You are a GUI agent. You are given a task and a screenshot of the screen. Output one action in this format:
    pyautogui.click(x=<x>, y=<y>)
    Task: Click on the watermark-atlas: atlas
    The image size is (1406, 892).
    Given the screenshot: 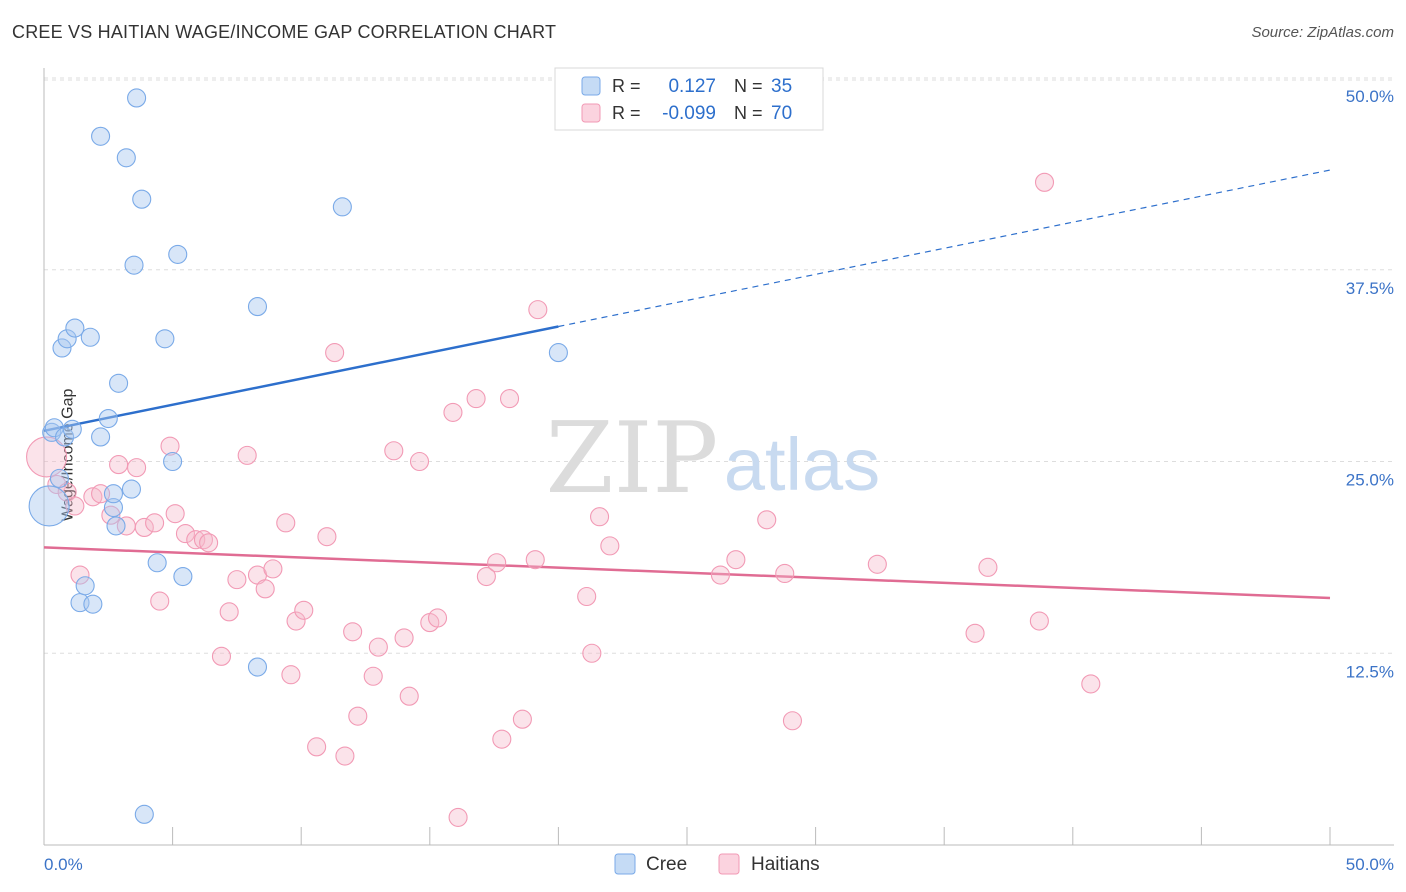 What is the action you would take?
    pyautogui.click(x=802, y=464)
    